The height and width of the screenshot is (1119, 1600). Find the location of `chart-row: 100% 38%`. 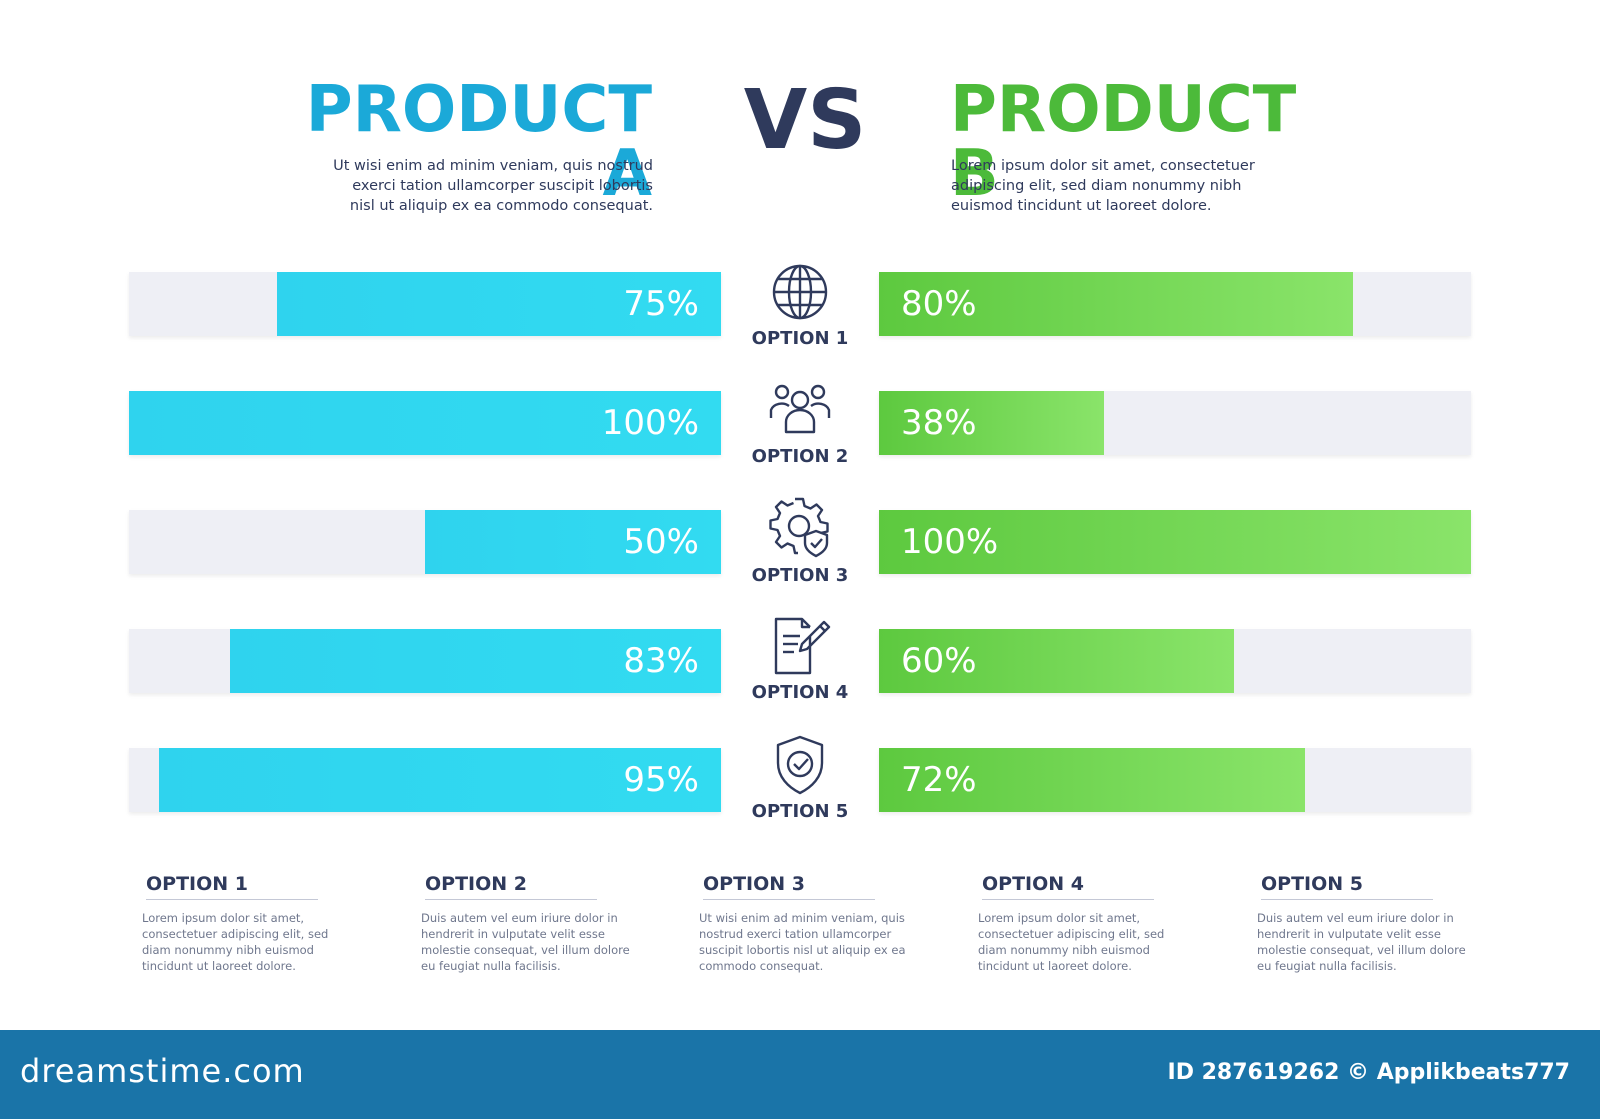

chart-row: 100% 38% is located at coordinates (800, 423).